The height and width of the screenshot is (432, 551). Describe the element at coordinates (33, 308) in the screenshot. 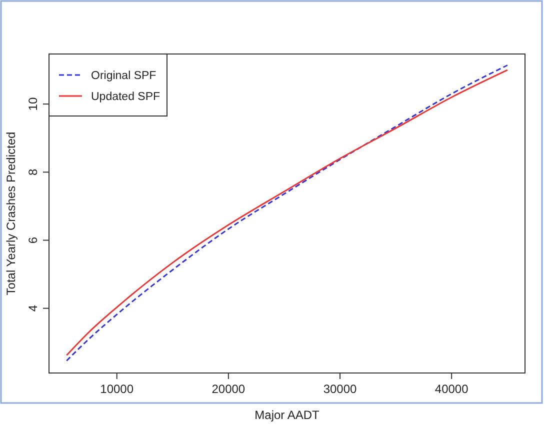

I see `y-tick-label: 4` at that location.